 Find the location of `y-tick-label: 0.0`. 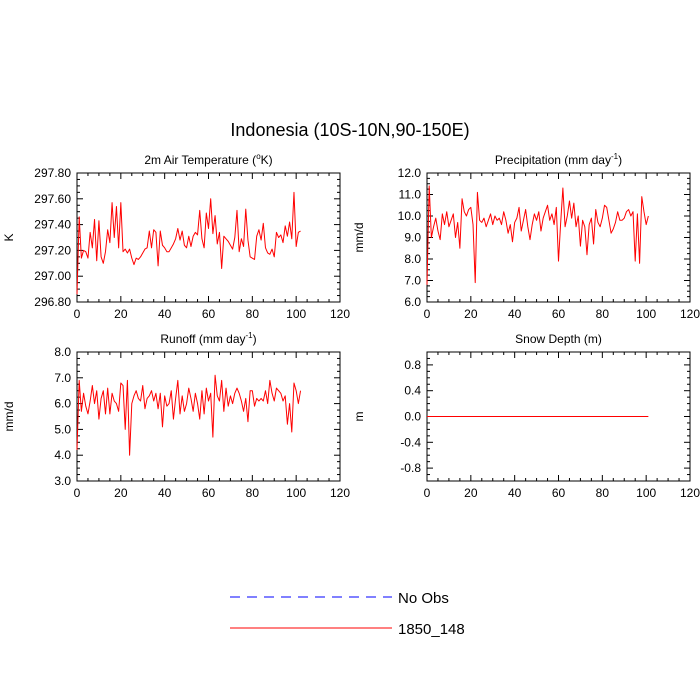

y-tick-label: 0.0 is located at coordinates (412, 417).